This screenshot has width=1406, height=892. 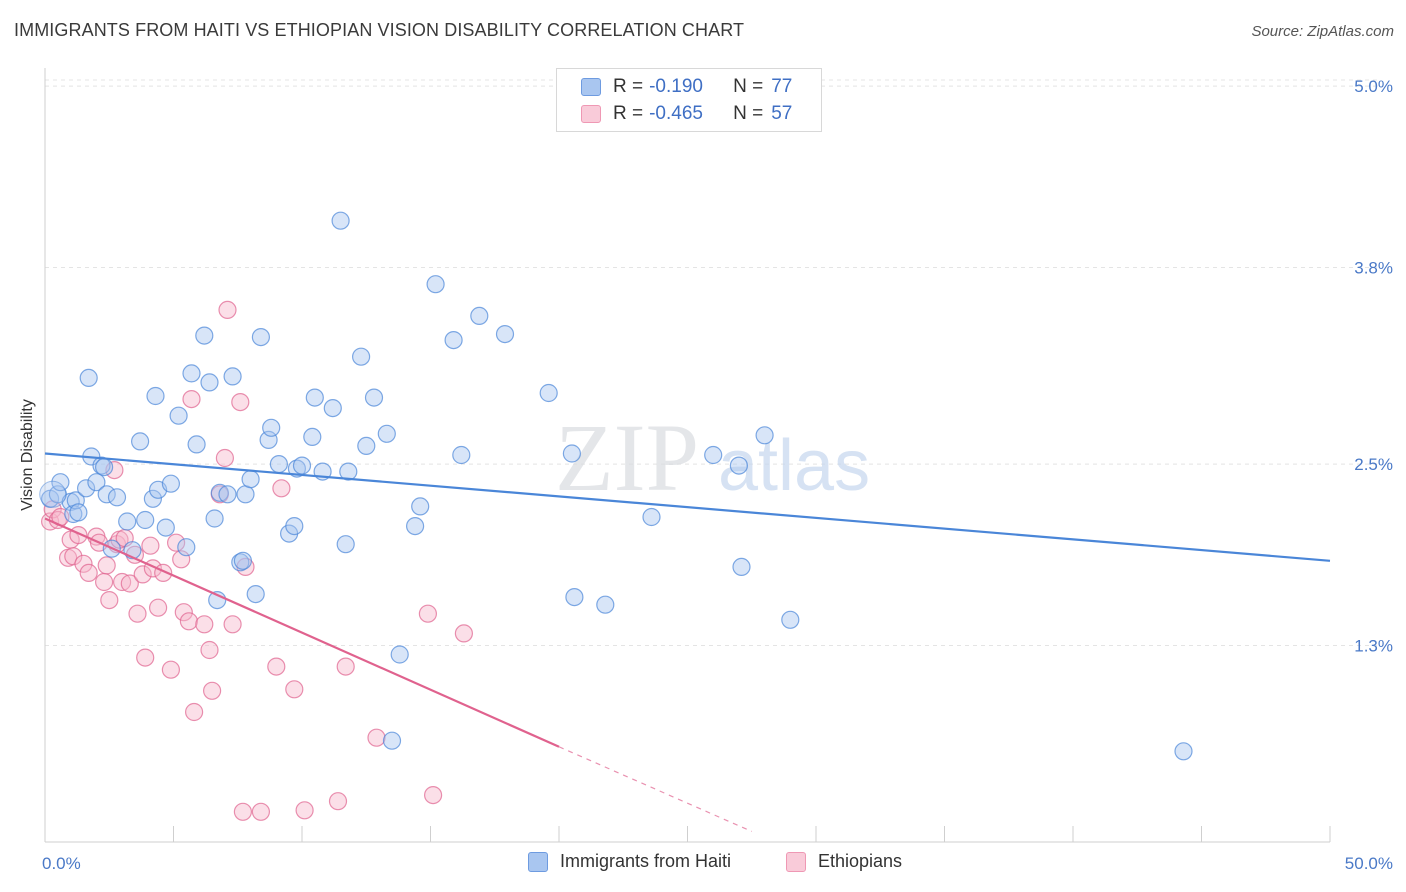 What do you see at coordinates (628, 86) in the screenshot?
I see `legend-r-label: R =` at bounding box center [628, 86].